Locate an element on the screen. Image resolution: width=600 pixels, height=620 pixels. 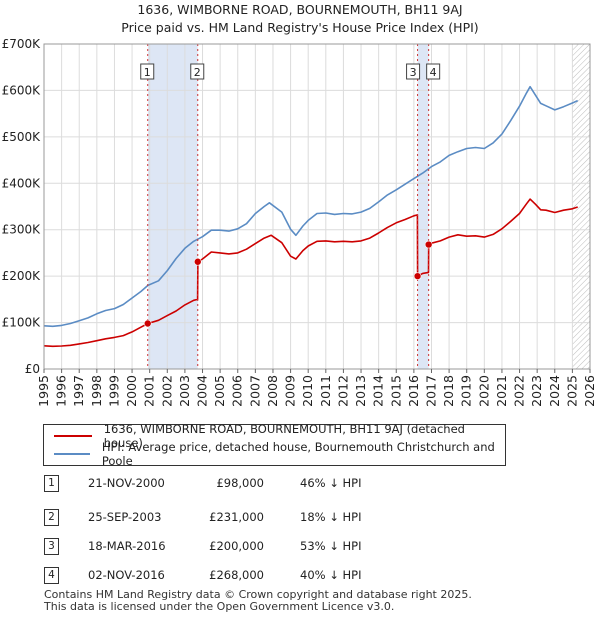
sale-hpi-diff: 18% ↓ HPI is located at coordinates (331, 517).